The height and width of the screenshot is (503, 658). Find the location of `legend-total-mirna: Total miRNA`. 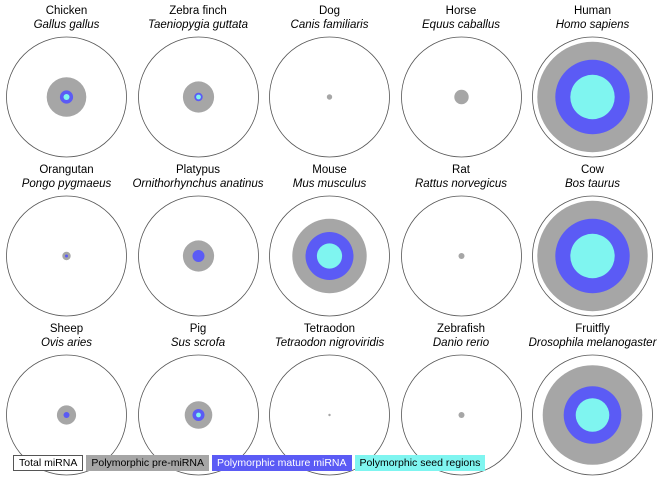

legend-total-mirna: Total miRNA is located at coordinates (48, 463).